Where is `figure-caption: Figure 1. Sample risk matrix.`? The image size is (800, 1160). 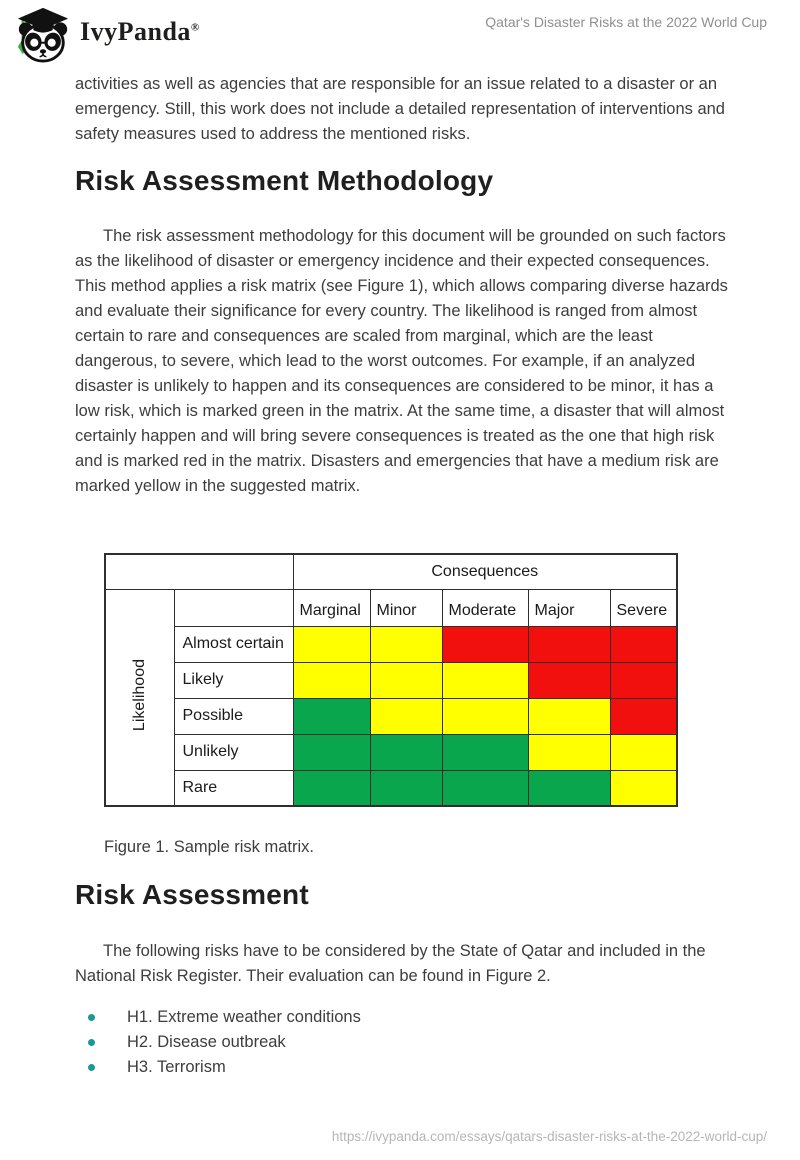 figure-caption: Figure 1. Sample risk matrix. is located at coordinates (209, 847).